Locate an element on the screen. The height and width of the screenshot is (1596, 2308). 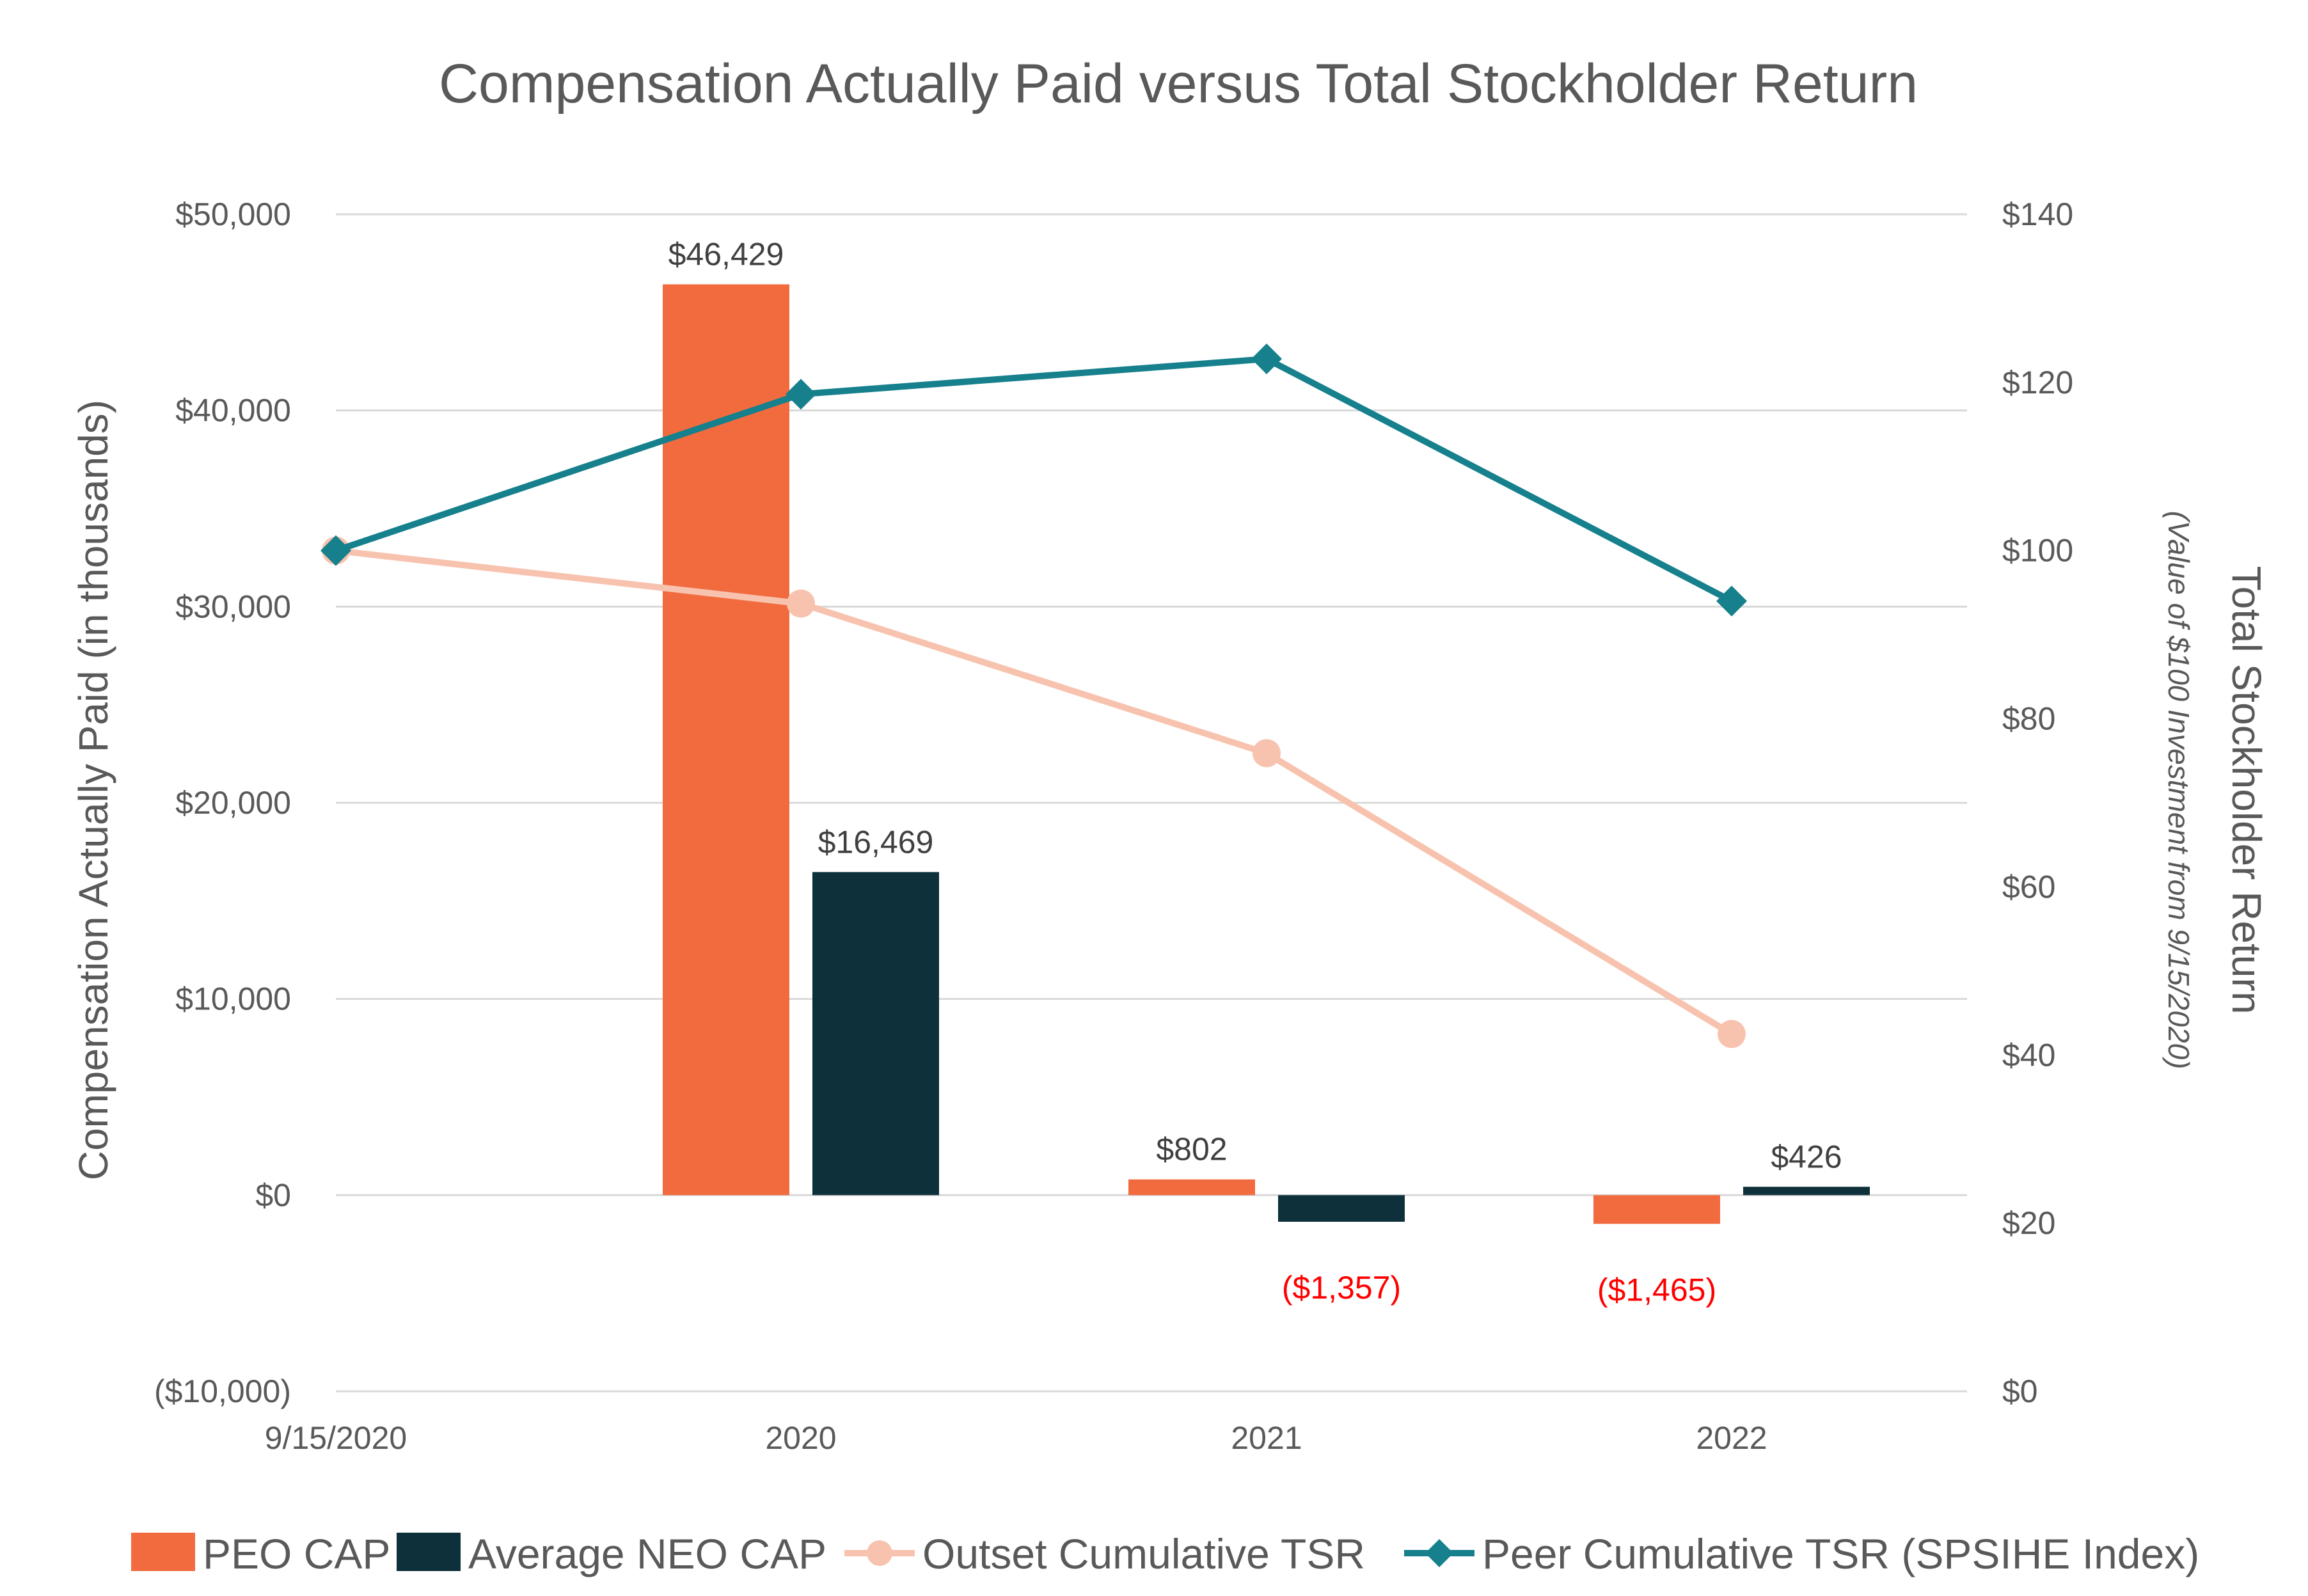
right-axis-ticks: $140 $120 $100 $80 $60 $40 $20 $0 is located at coordinates (2037, 802).